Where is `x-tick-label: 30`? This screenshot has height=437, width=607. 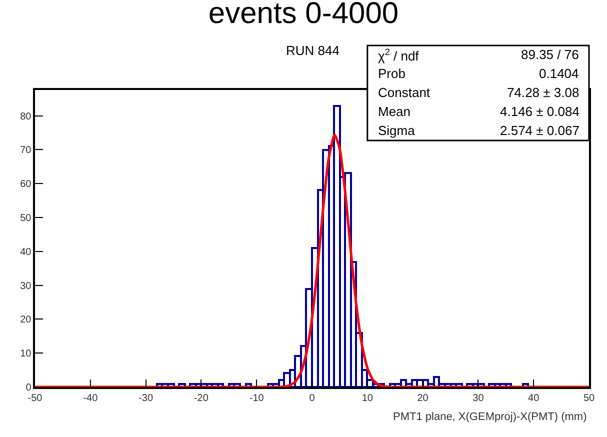 x-tick-label: 30 is located at coordinates (478, 398).